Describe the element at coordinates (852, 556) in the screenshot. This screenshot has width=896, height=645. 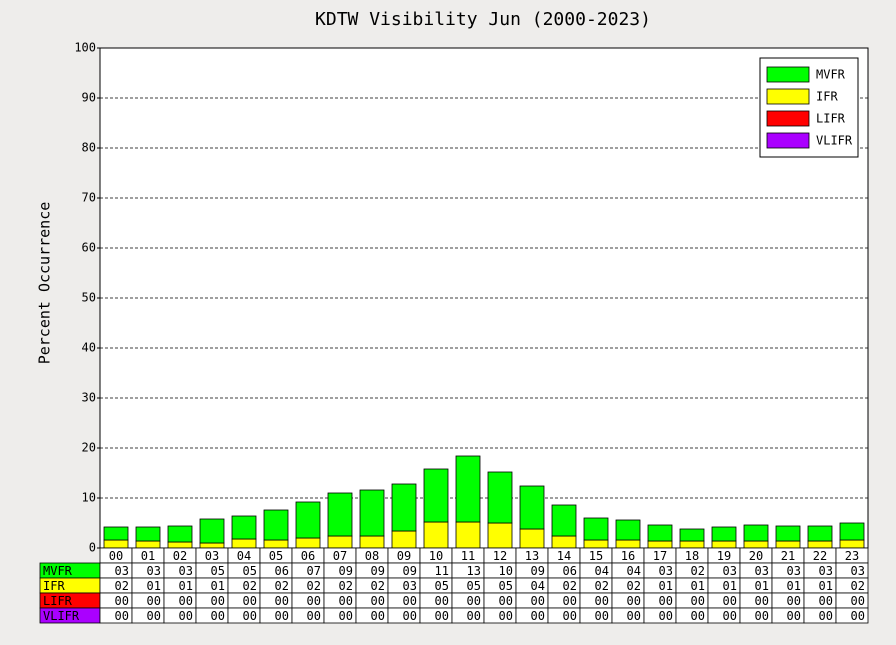
I see `x-tick-label: 23` at that location.